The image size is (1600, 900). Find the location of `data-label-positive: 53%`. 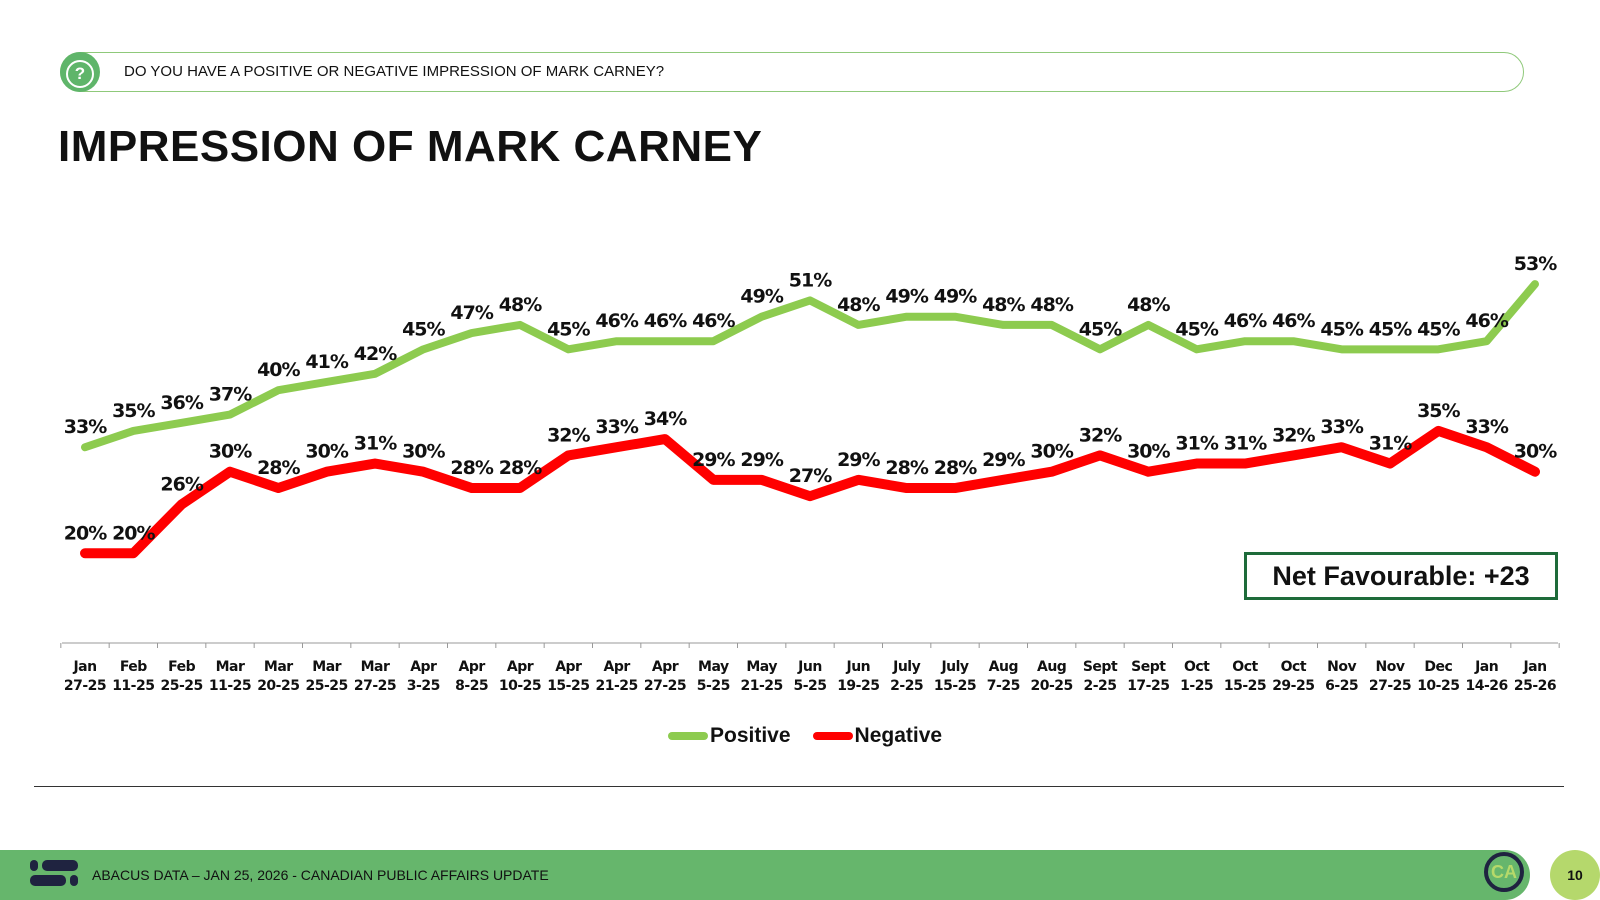

data-label-positive: 53% is located at coordinates (1535, 264).